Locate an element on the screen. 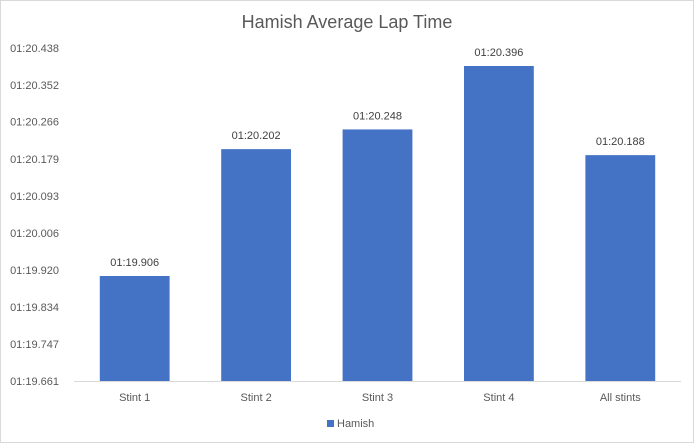  y-tick-label: 01:20.093 is located at coordinates (34, 197).